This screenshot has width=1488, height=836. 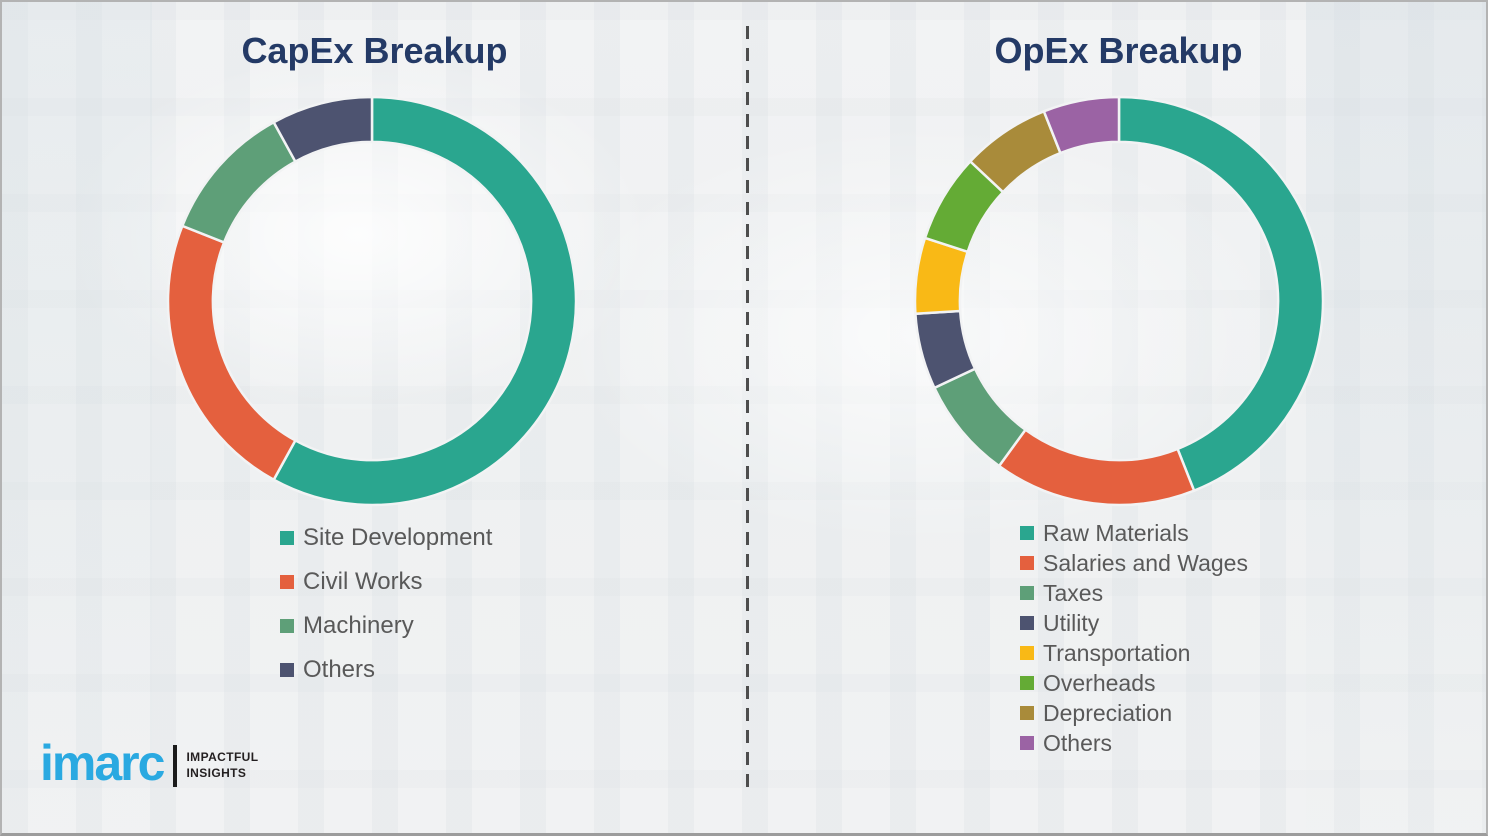 I want to click on legend-item-civil-works: Civil Works, so click(x=386, y=582).